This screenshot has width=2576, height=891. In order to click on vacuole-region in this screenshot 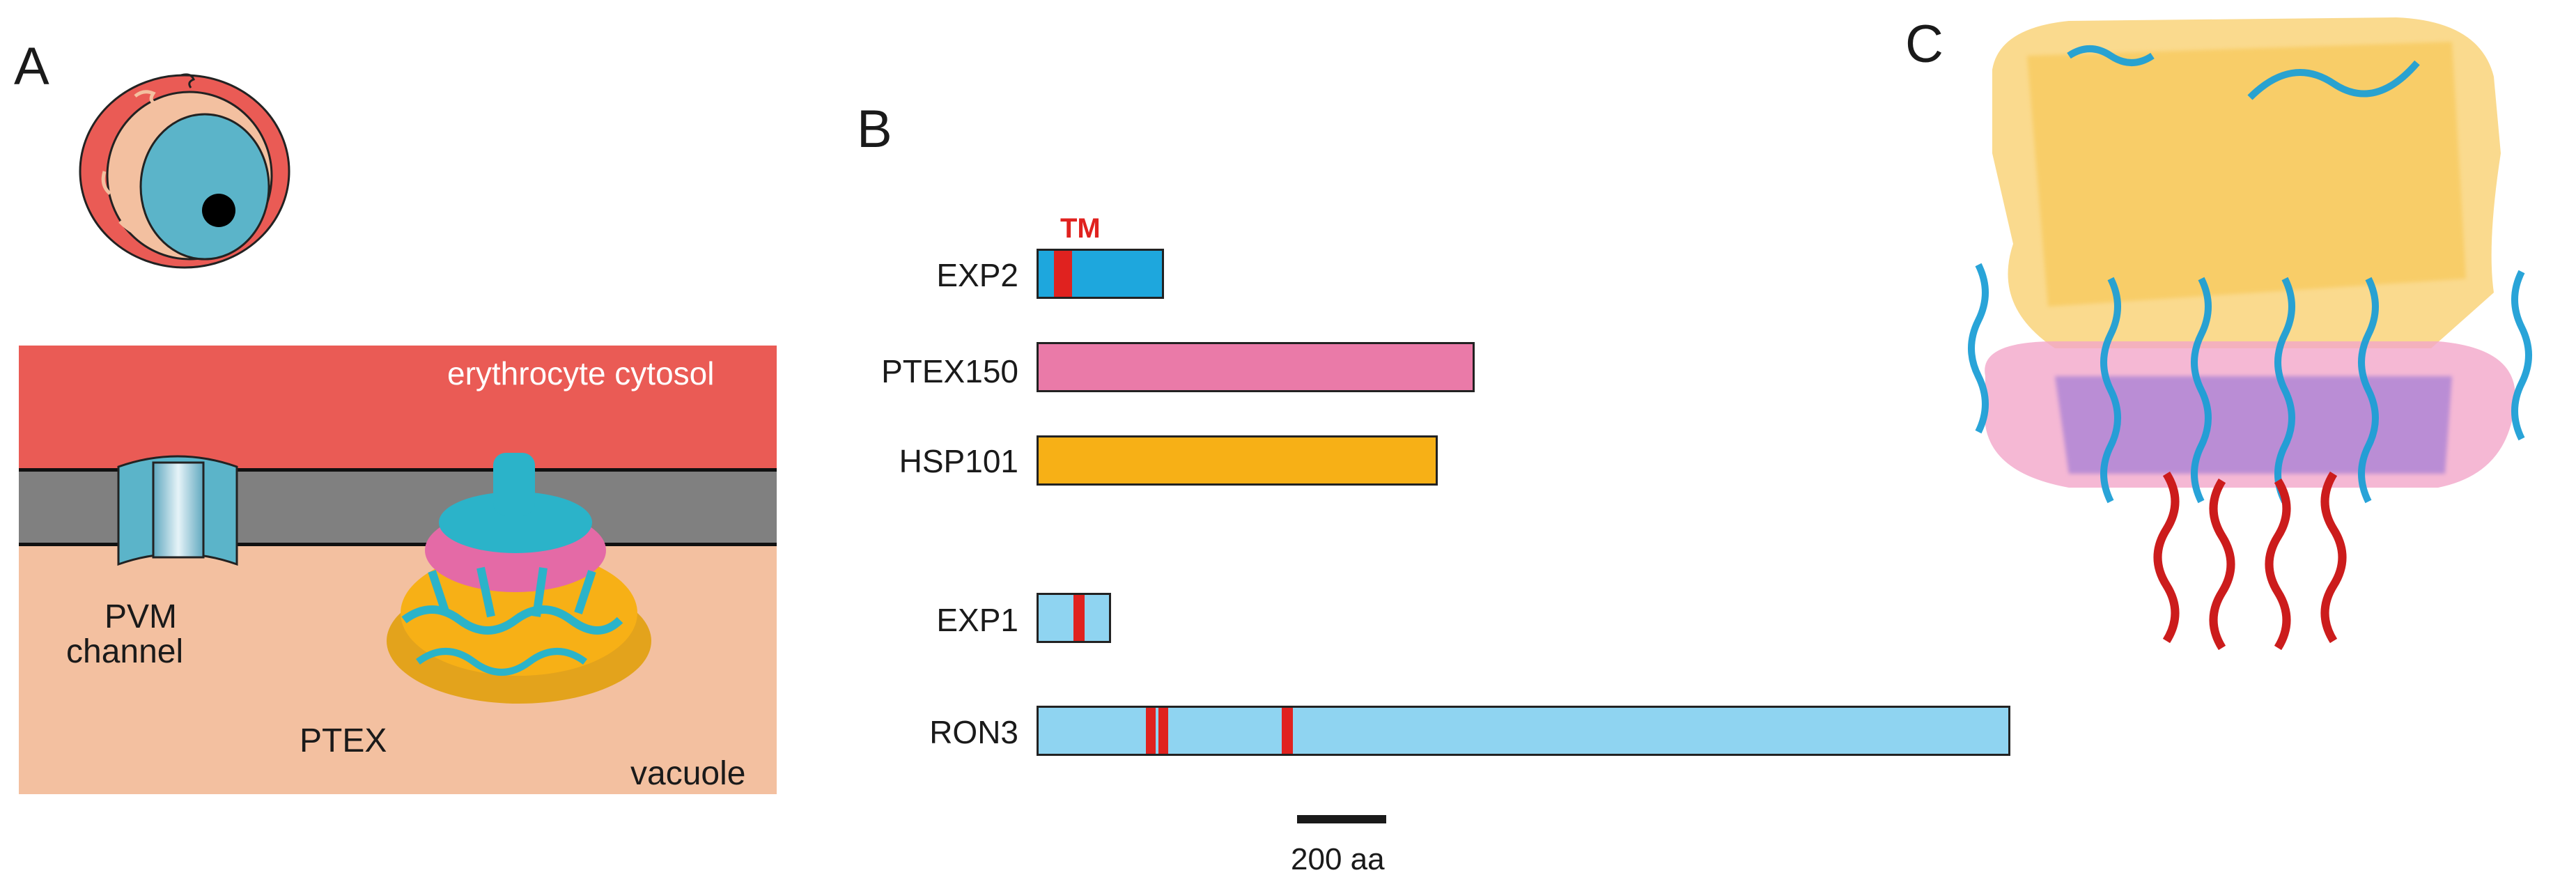, I will do `click(398, 670)`.